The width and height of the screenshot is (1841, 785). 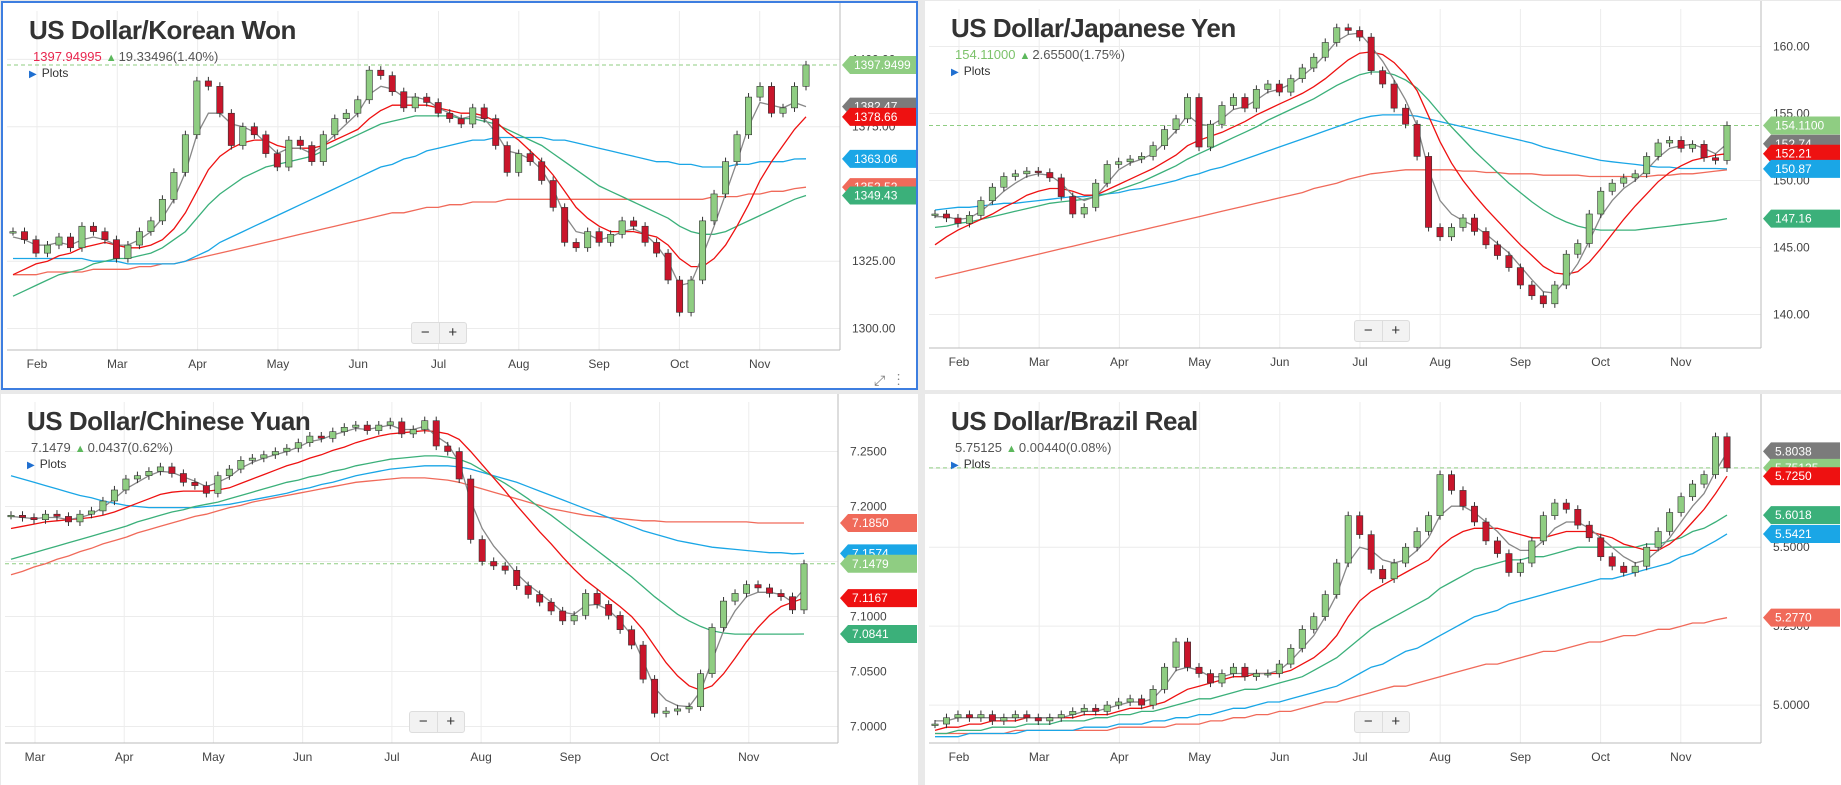 I want to click on y-tick-label: 7.1000, so click(x=868, y=617).